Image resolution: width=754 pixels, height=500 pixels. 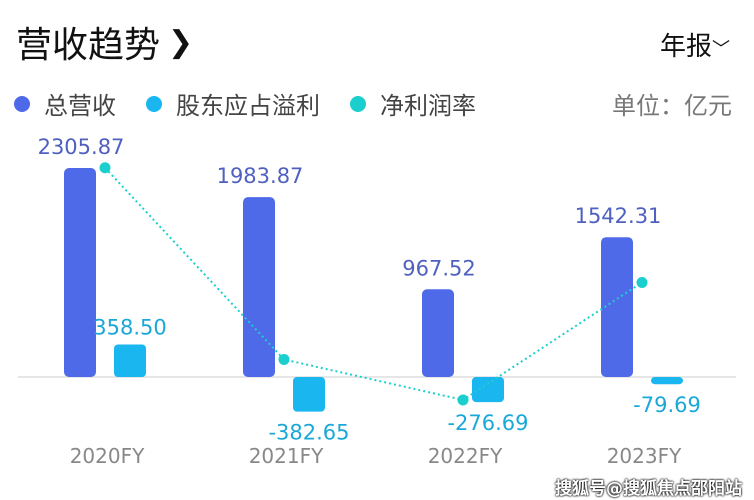 What do you see at coordinates (80, 106) in the screenshot?
I see `legend-label: 总营收` at bounding box center [80, 106].